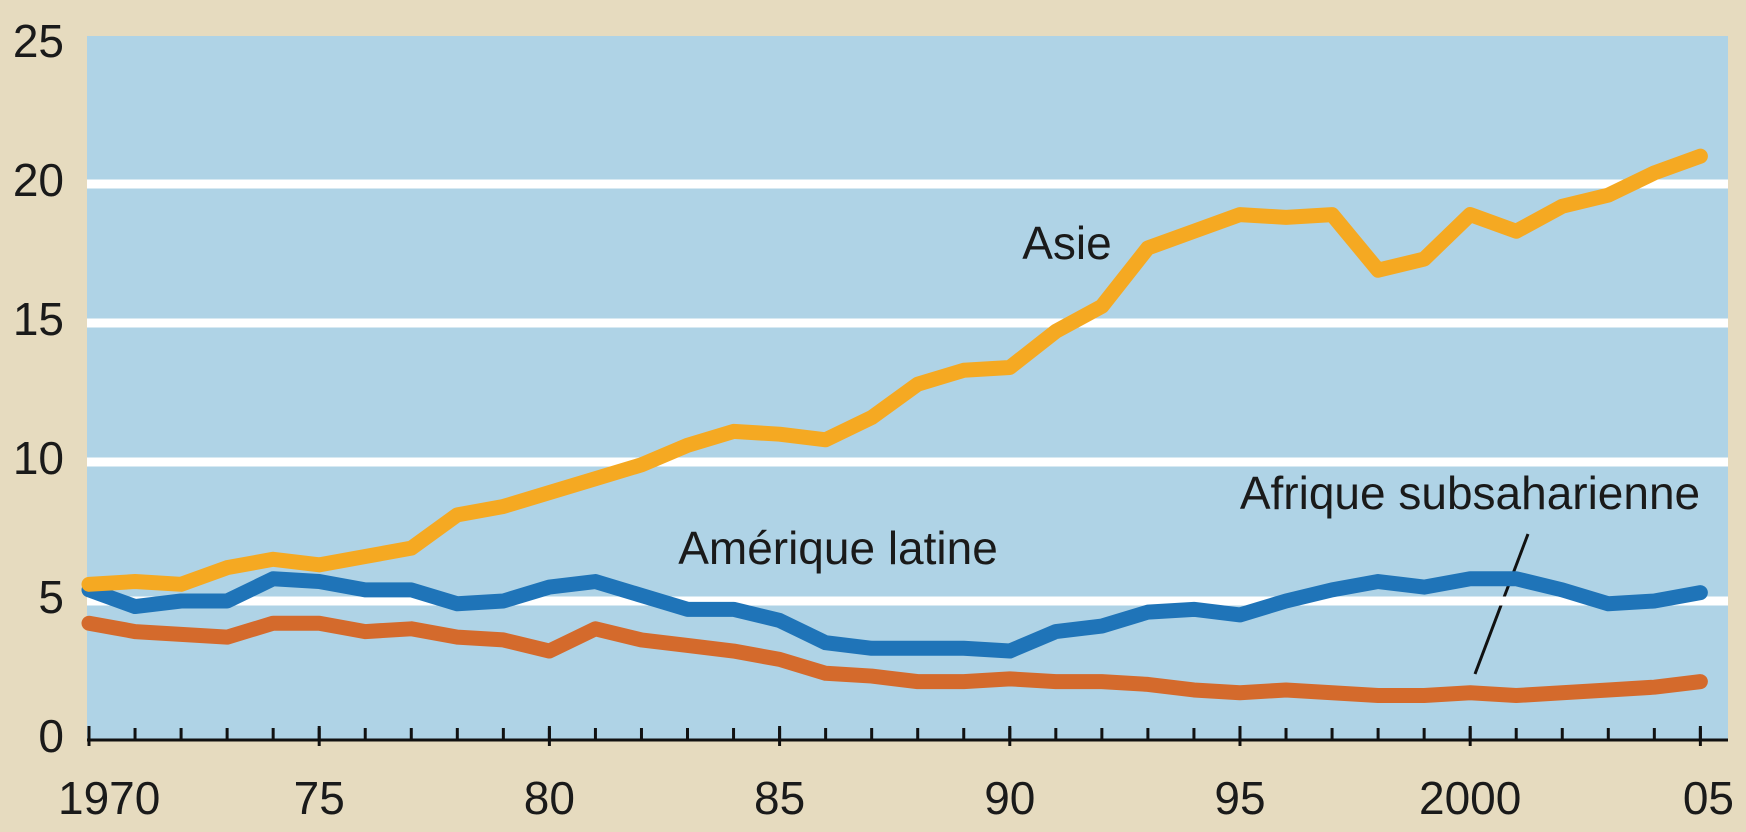 Image resolution: width=1746 pixels, height=832 pixels. I want to click on y-tick-label: 25, so click(38, 41).